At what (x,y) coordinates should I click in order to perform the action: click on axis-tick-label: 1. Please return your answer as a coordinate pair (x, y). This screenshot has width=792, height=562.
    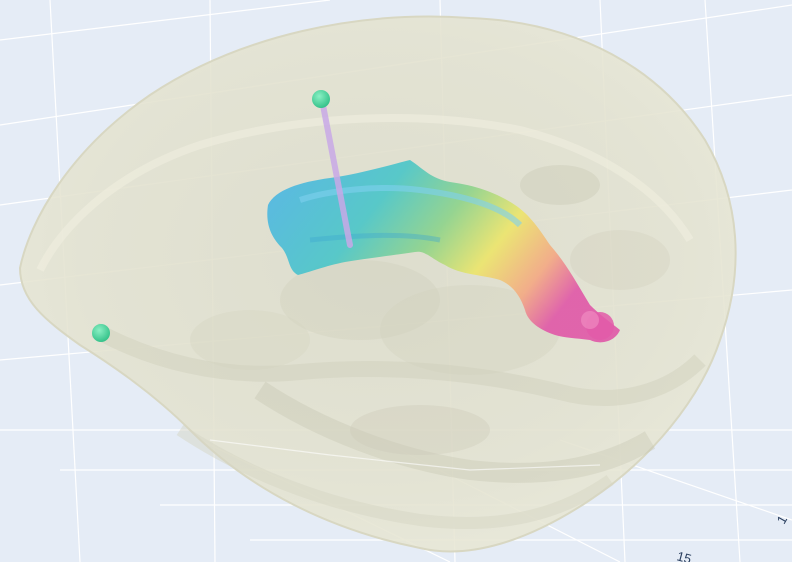
    Looking at the image, I should click on (782, 520).